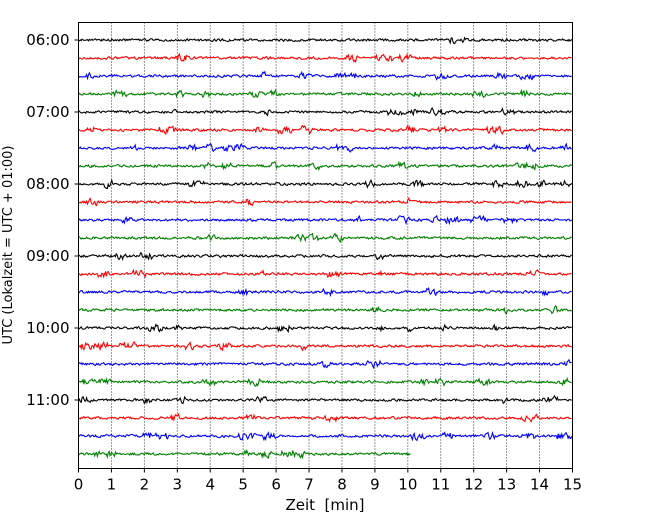  What do you see at coordinates (210, 485) in the screenshot?
I see `x-tick-label-4: 4` at bounding box center [210, 485].